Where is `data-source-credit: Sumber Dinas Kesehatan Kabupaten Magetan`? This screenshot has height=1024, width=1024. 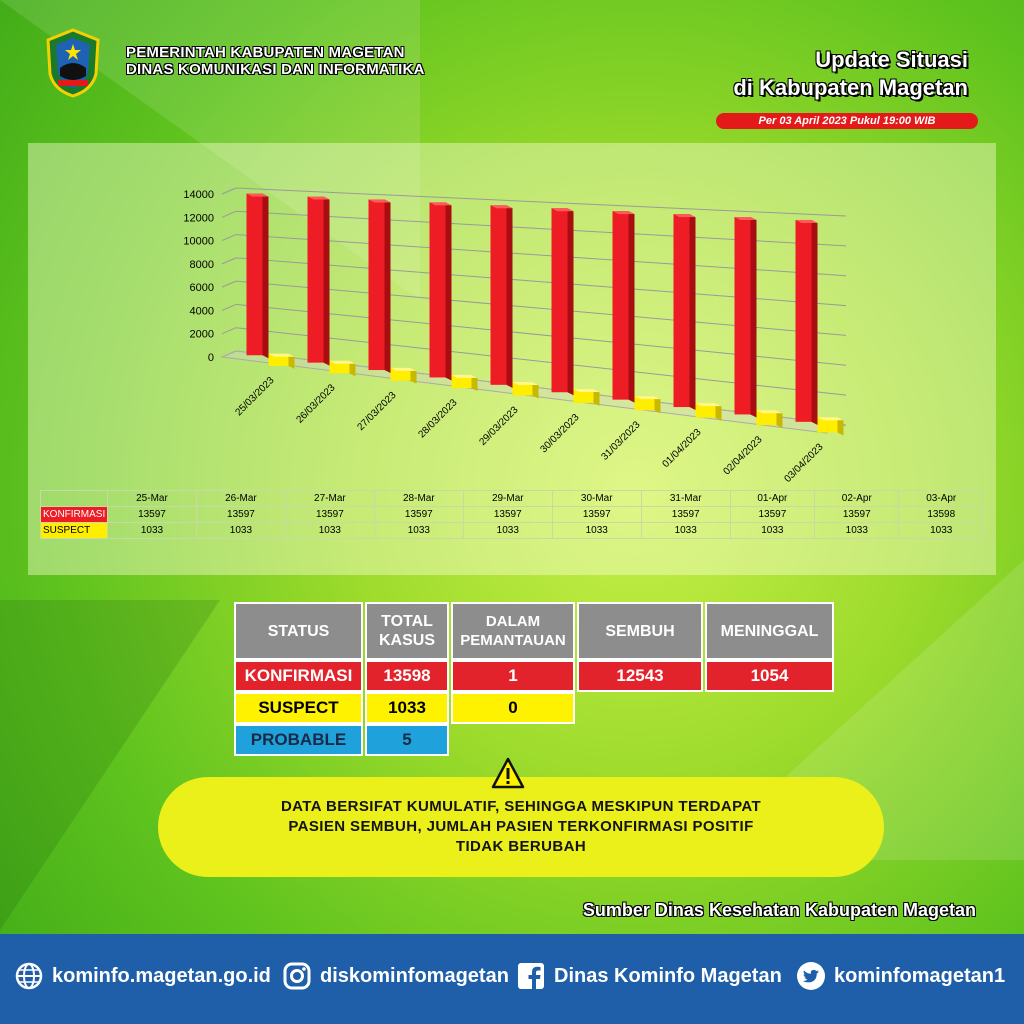 data-source-credit: Sumber Dinas Kesehatan Kabupaten Magetan is located at coordinates (779, 910).